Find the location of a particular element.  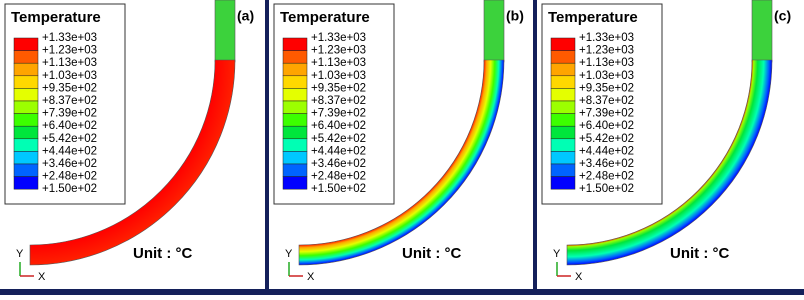

panel-label: (a) is located at coordinates (245, 16).